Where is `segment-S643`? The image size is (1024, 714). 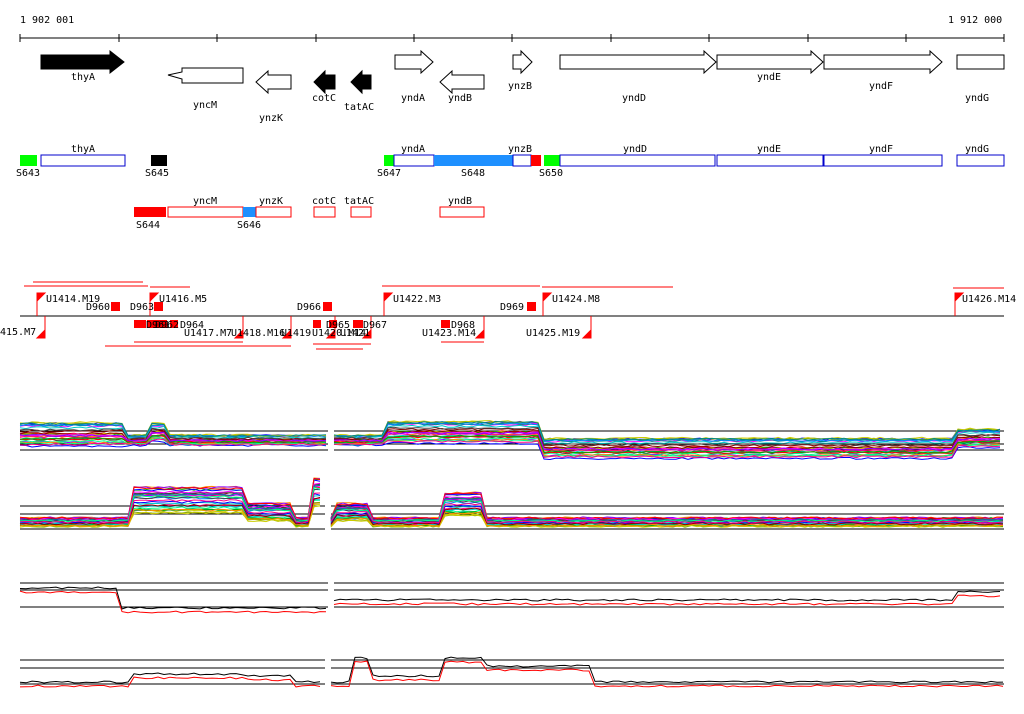 segment-S643 is located at coordinates (28, 160).